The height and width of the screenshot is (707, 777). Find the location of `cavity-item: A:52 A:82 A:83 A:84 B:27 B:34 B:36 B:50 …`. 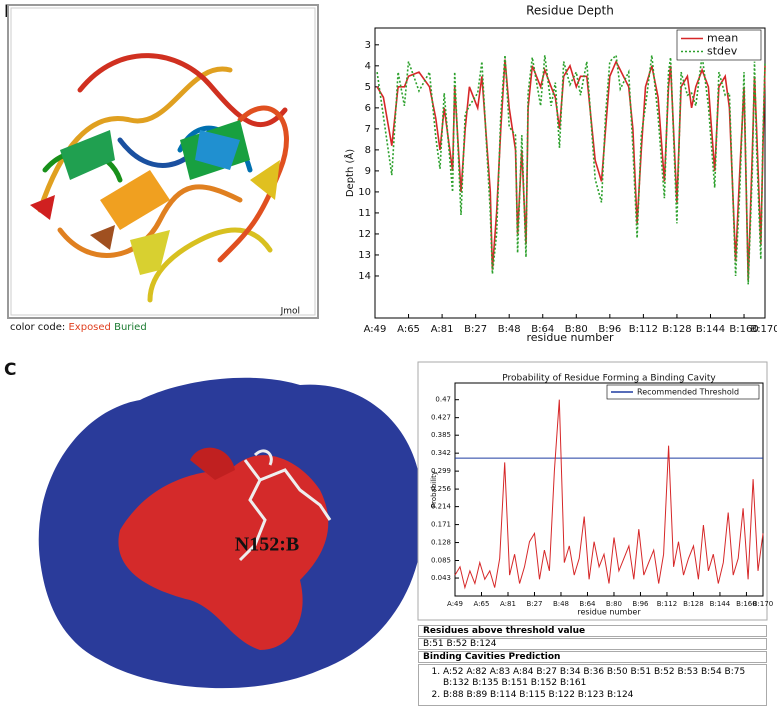

cavity-item: A:52 A:82 A:83 A:84 B:27 B:34 B:36 B:50 … is located at coordinates (602, 678).